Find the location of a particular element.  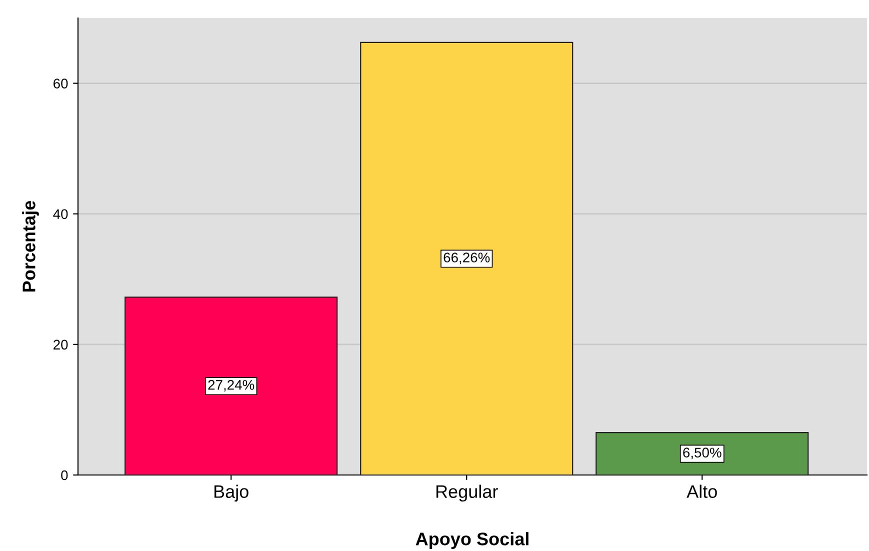

x-tick-label: Alto is located at coordinates (701, 491).